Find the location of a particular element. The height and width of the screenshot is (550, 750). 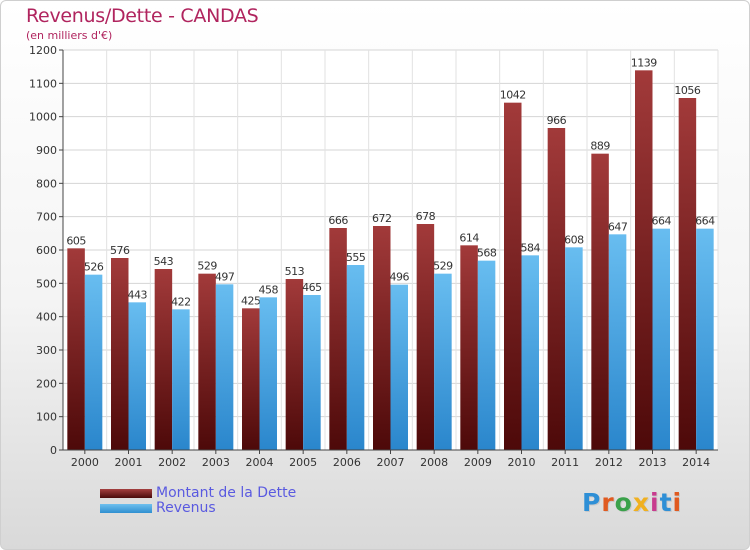

data-label-revenue: 422 is located at coordinates (181, 301).